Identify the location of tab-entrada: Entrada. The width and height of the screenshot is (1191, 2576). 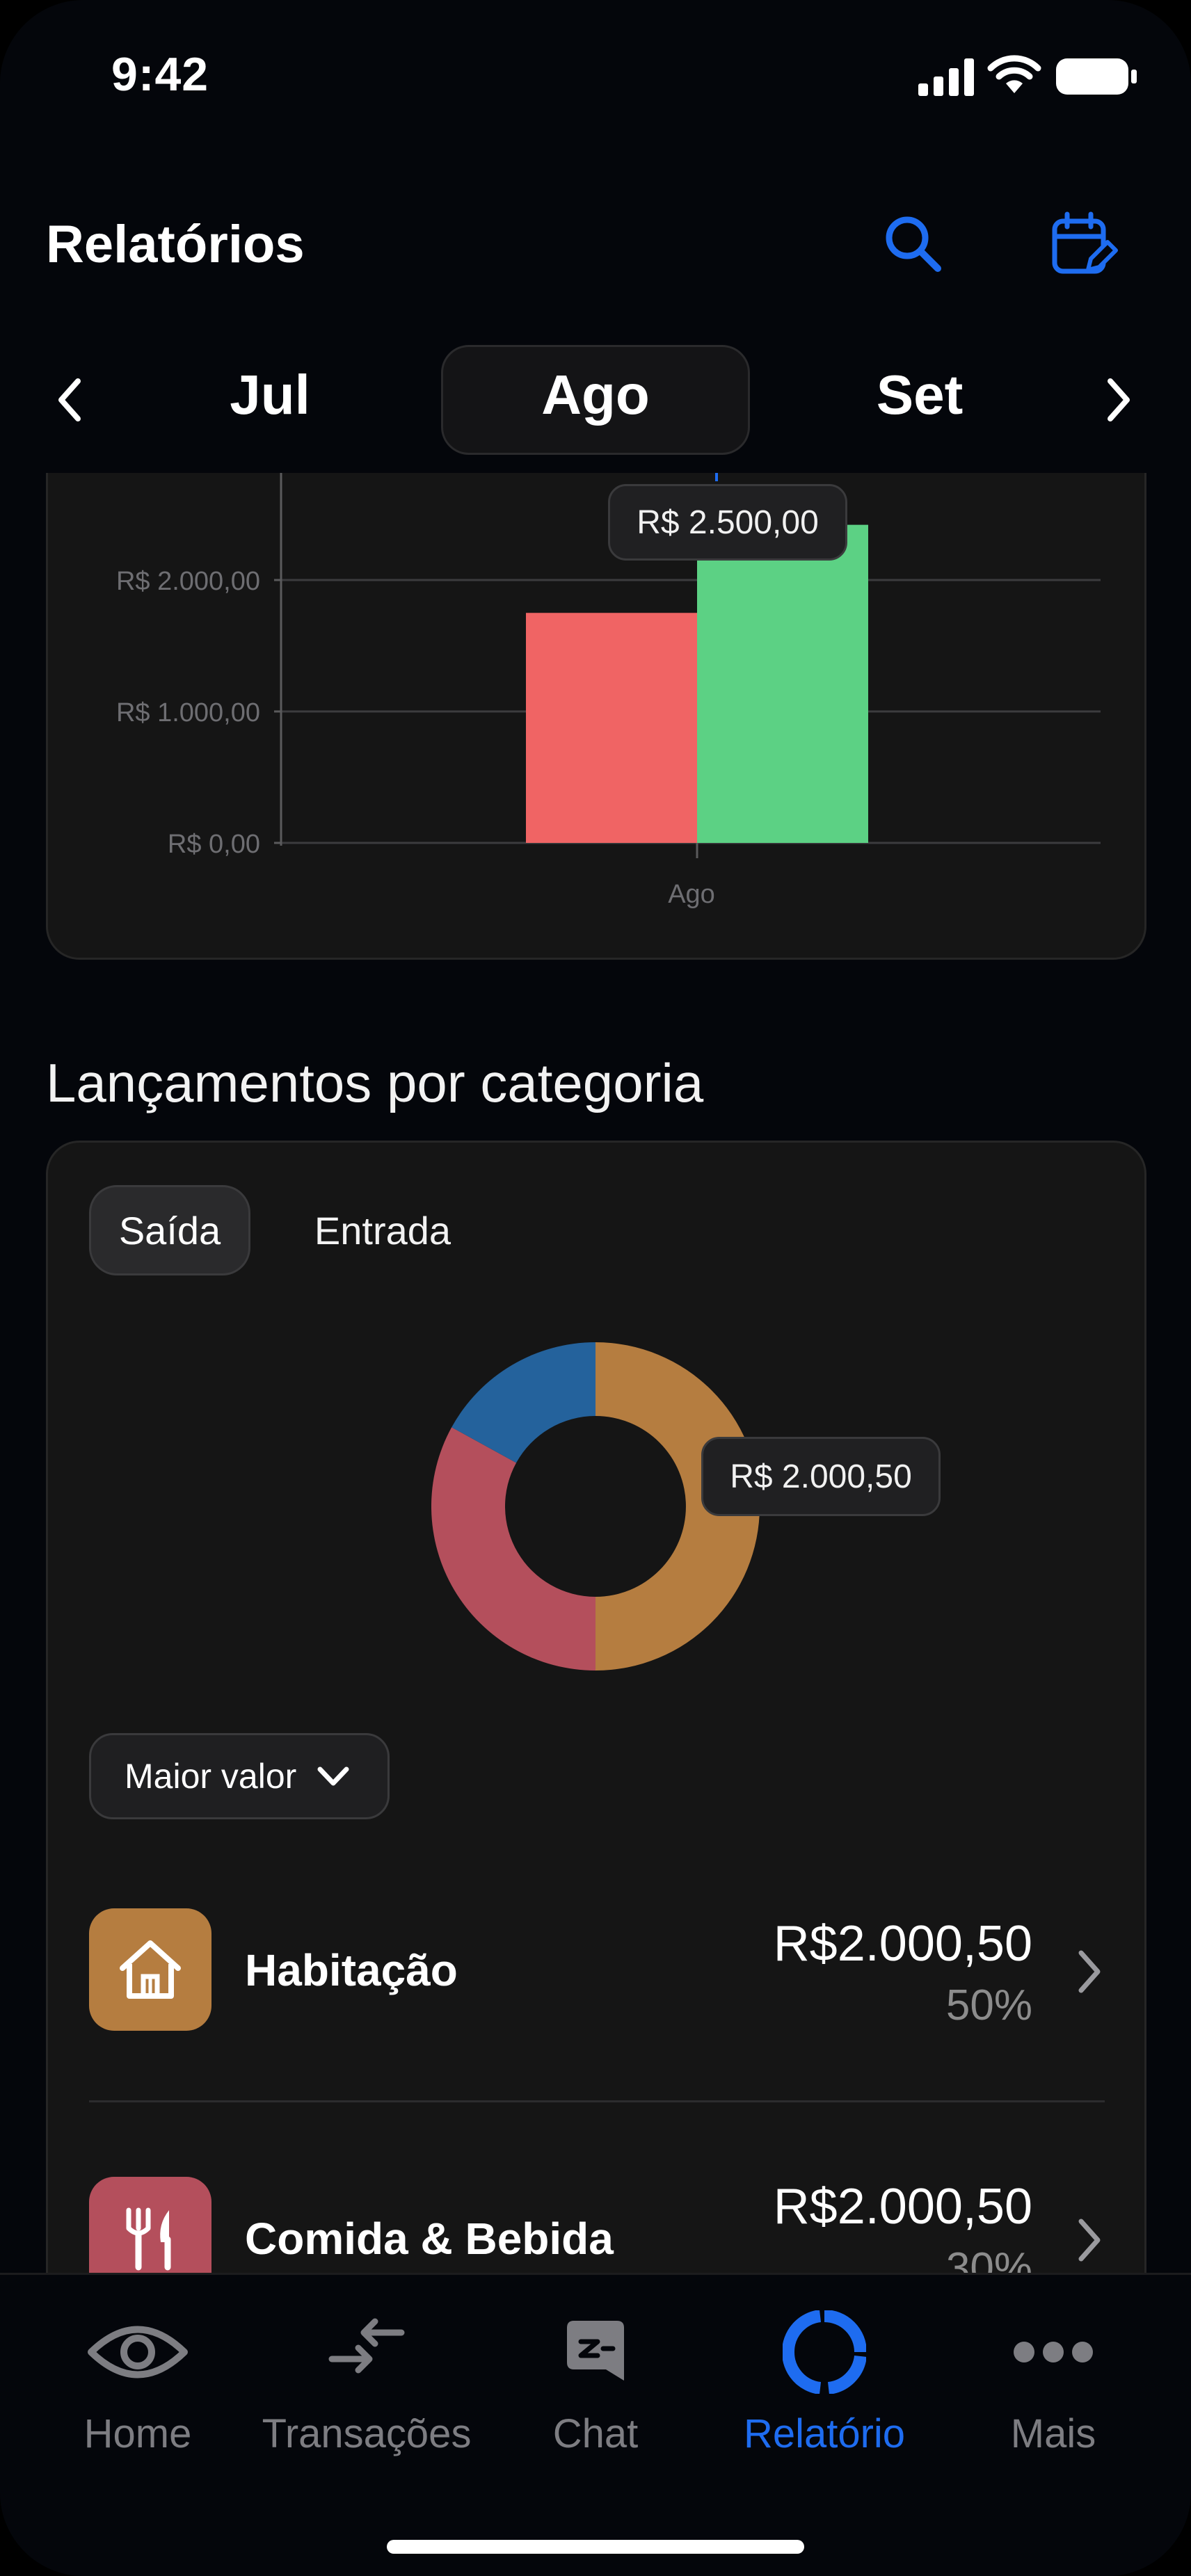
(383, 1230).